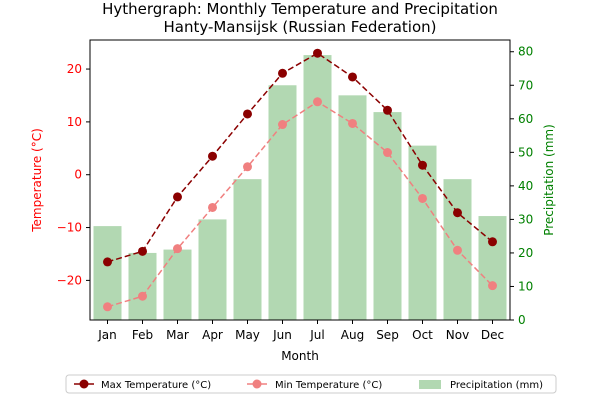 The height and width of the screenshot is (400, 600). What do you see at coordinates (177, 284) in the screenshot?
I see `precipitation-bar-mar` at bounding box center [177, 284].